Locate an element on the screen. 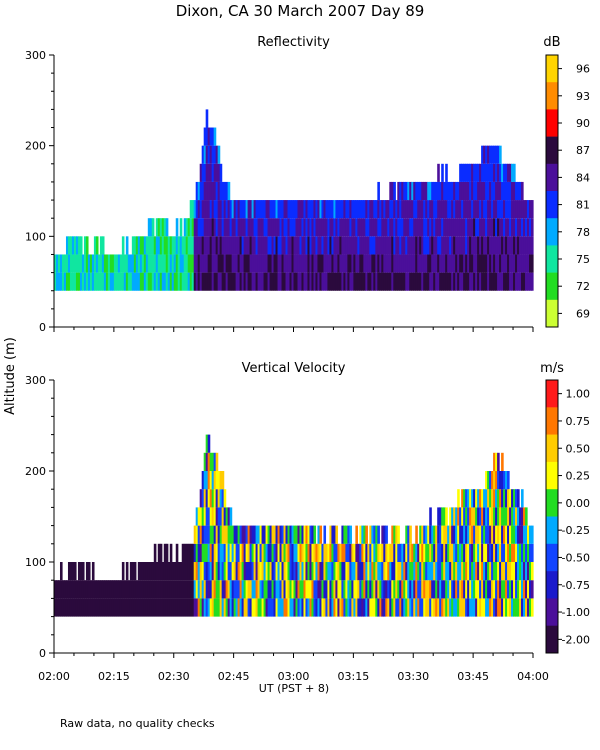 Image resolution: width=600 pixels, height=750 pixels. colorbar-swatch is located at coordinates (552, 585).